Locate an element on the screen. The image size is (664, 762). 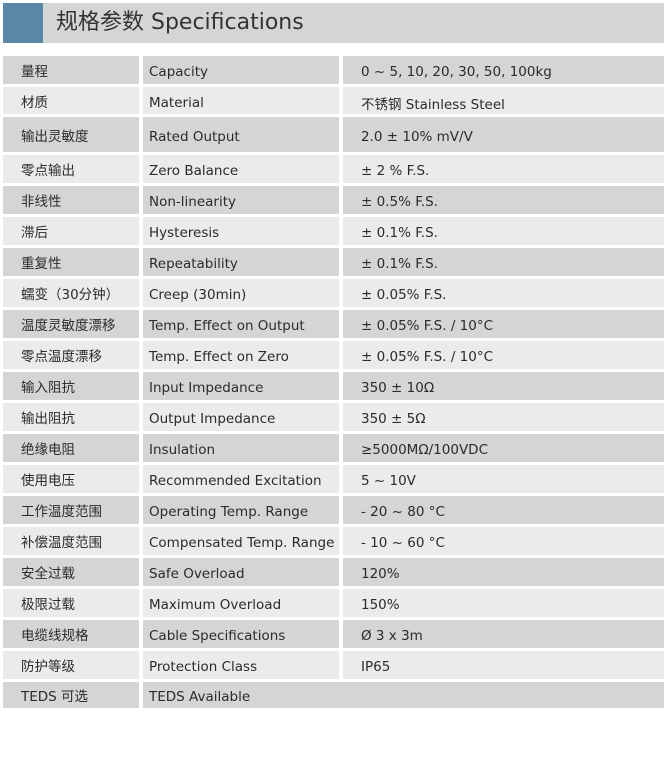
param-name-en: Operating Temp. Range is located at coordinates (243, 511).